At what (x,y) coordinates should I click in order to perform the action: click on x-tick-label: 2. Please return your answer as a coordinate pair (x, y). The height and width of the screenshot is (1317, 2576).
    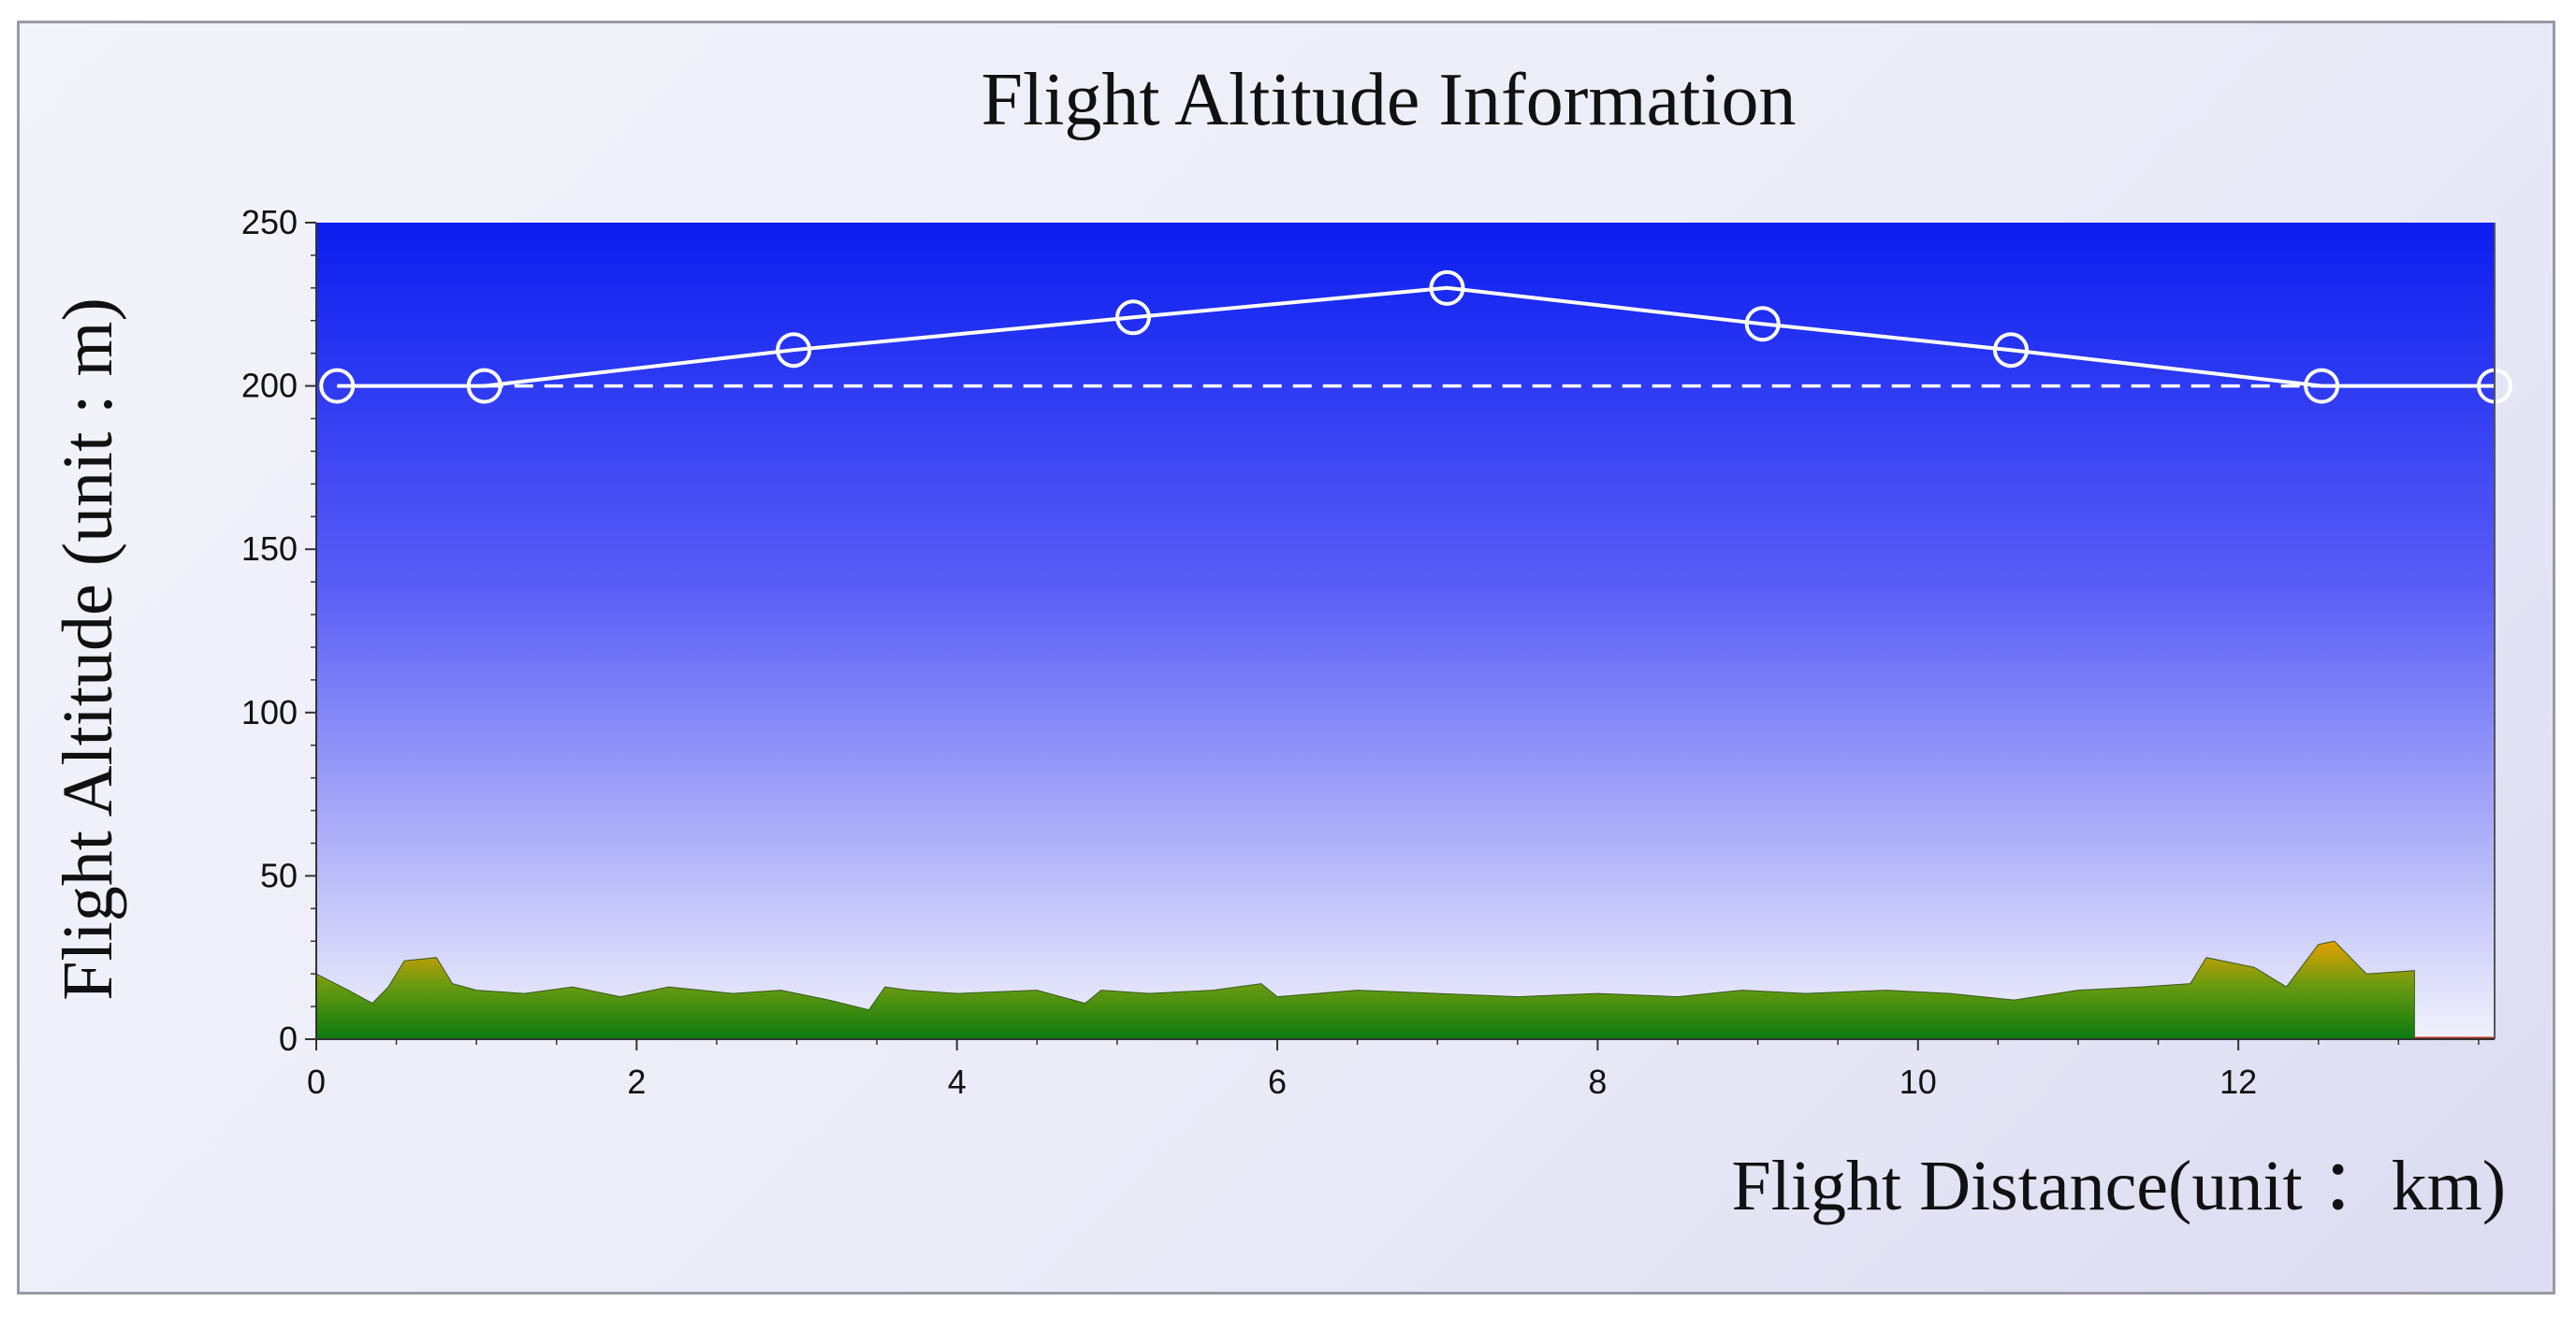
    Looking at the image, I should click on (636, 1082).